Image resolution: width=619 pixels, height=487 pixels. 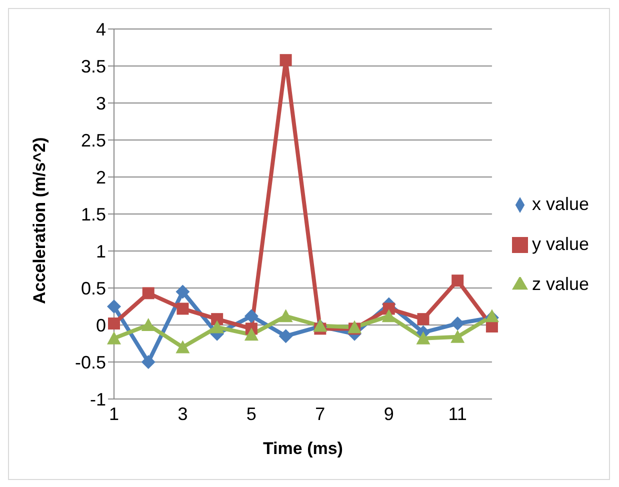 What do you see at coordinates (302, 448) in the screenshot?
I see `x-axis-title: Time (ms)` at bounding box center [302, 448].